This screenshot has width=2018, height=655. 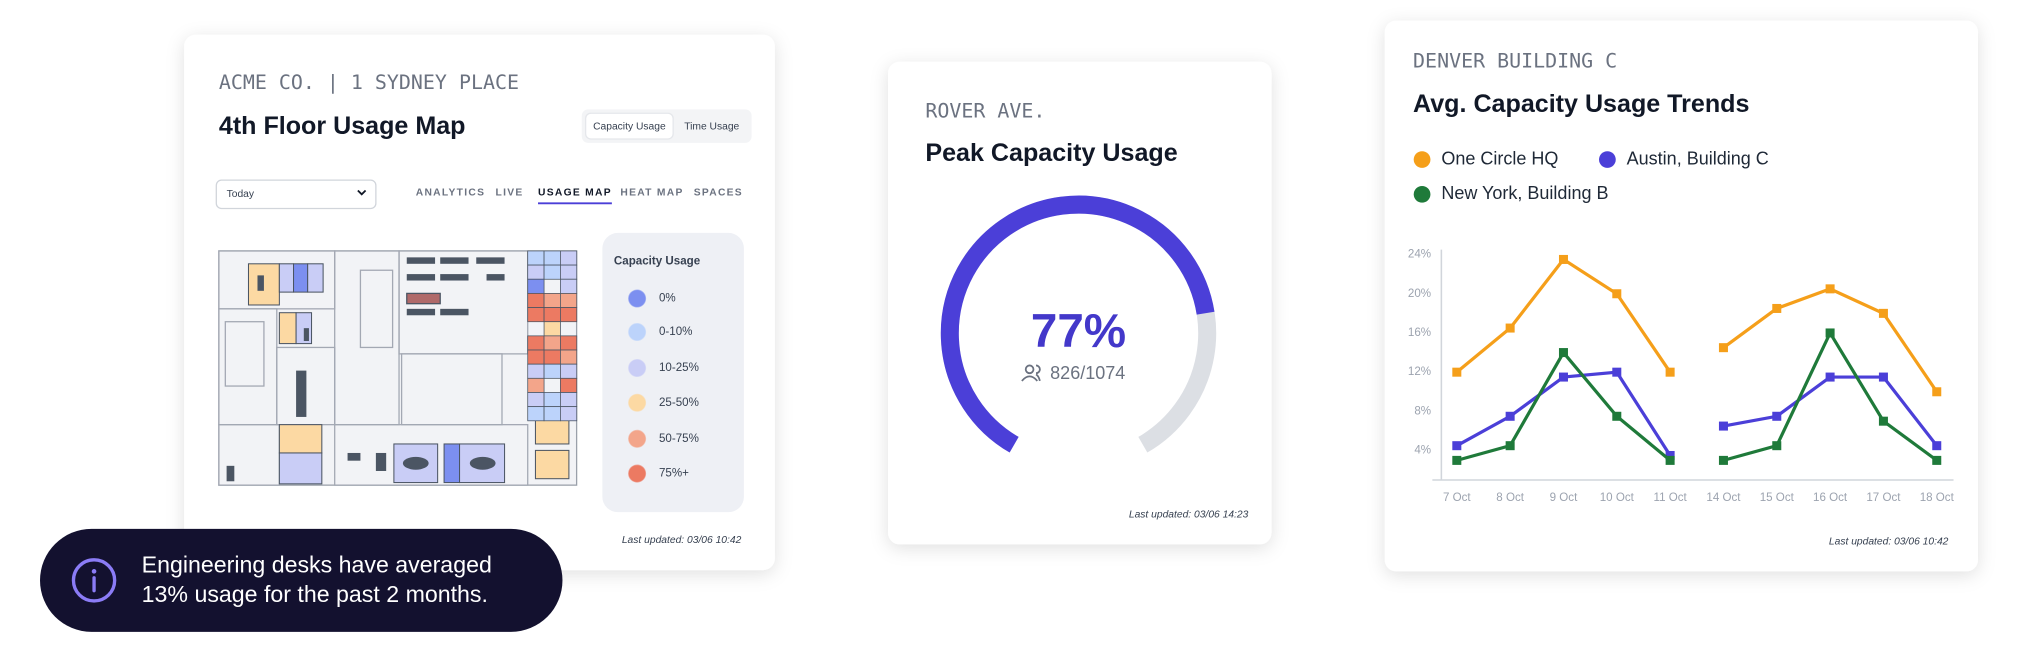 What do you see at coordinates (675, 332) in the screenshot?
I see `legend-label: 0-10%` at bounding box center [675, 332].